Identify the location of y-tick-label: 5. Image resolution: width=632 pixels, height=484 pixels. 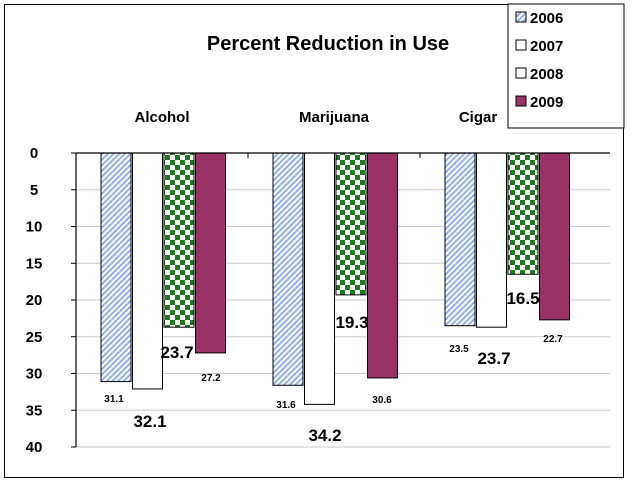
(34, 190).